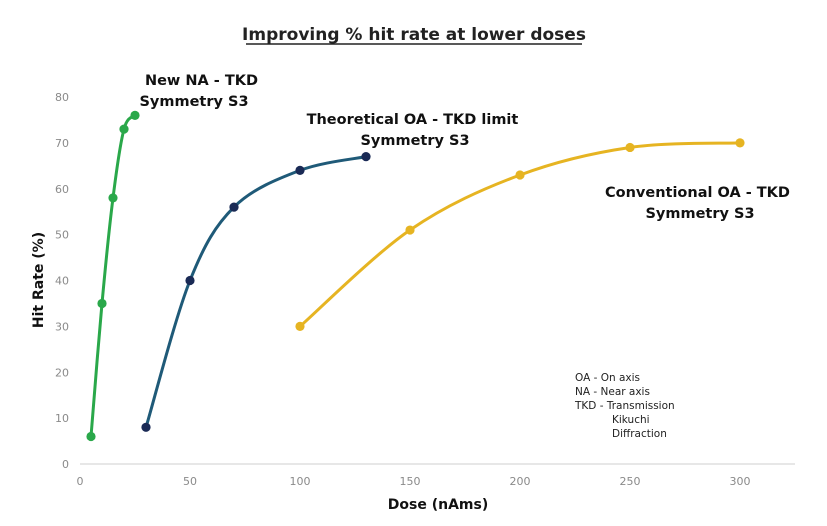 The width and height of the screenshot is (827, 526). What do you see at coordinates (300, 481) in the screenshot?
I see `x-tick-label-100: 100` at bounding box center [300, 481].